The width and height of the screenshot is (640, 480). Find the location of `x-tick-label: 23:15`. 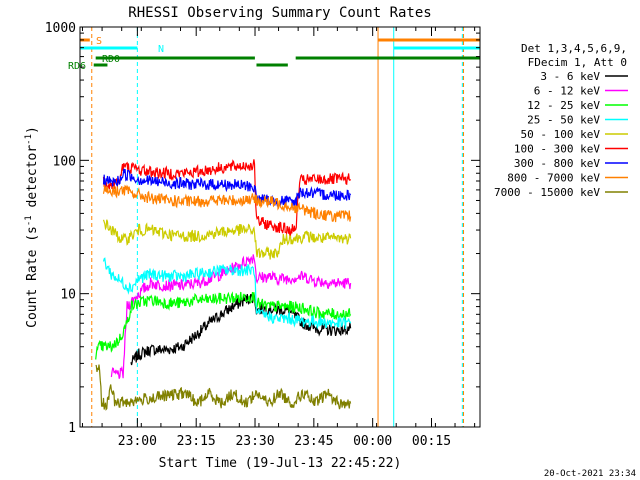

x-tick-label: 23:15 is located at coordinates (196, 441).